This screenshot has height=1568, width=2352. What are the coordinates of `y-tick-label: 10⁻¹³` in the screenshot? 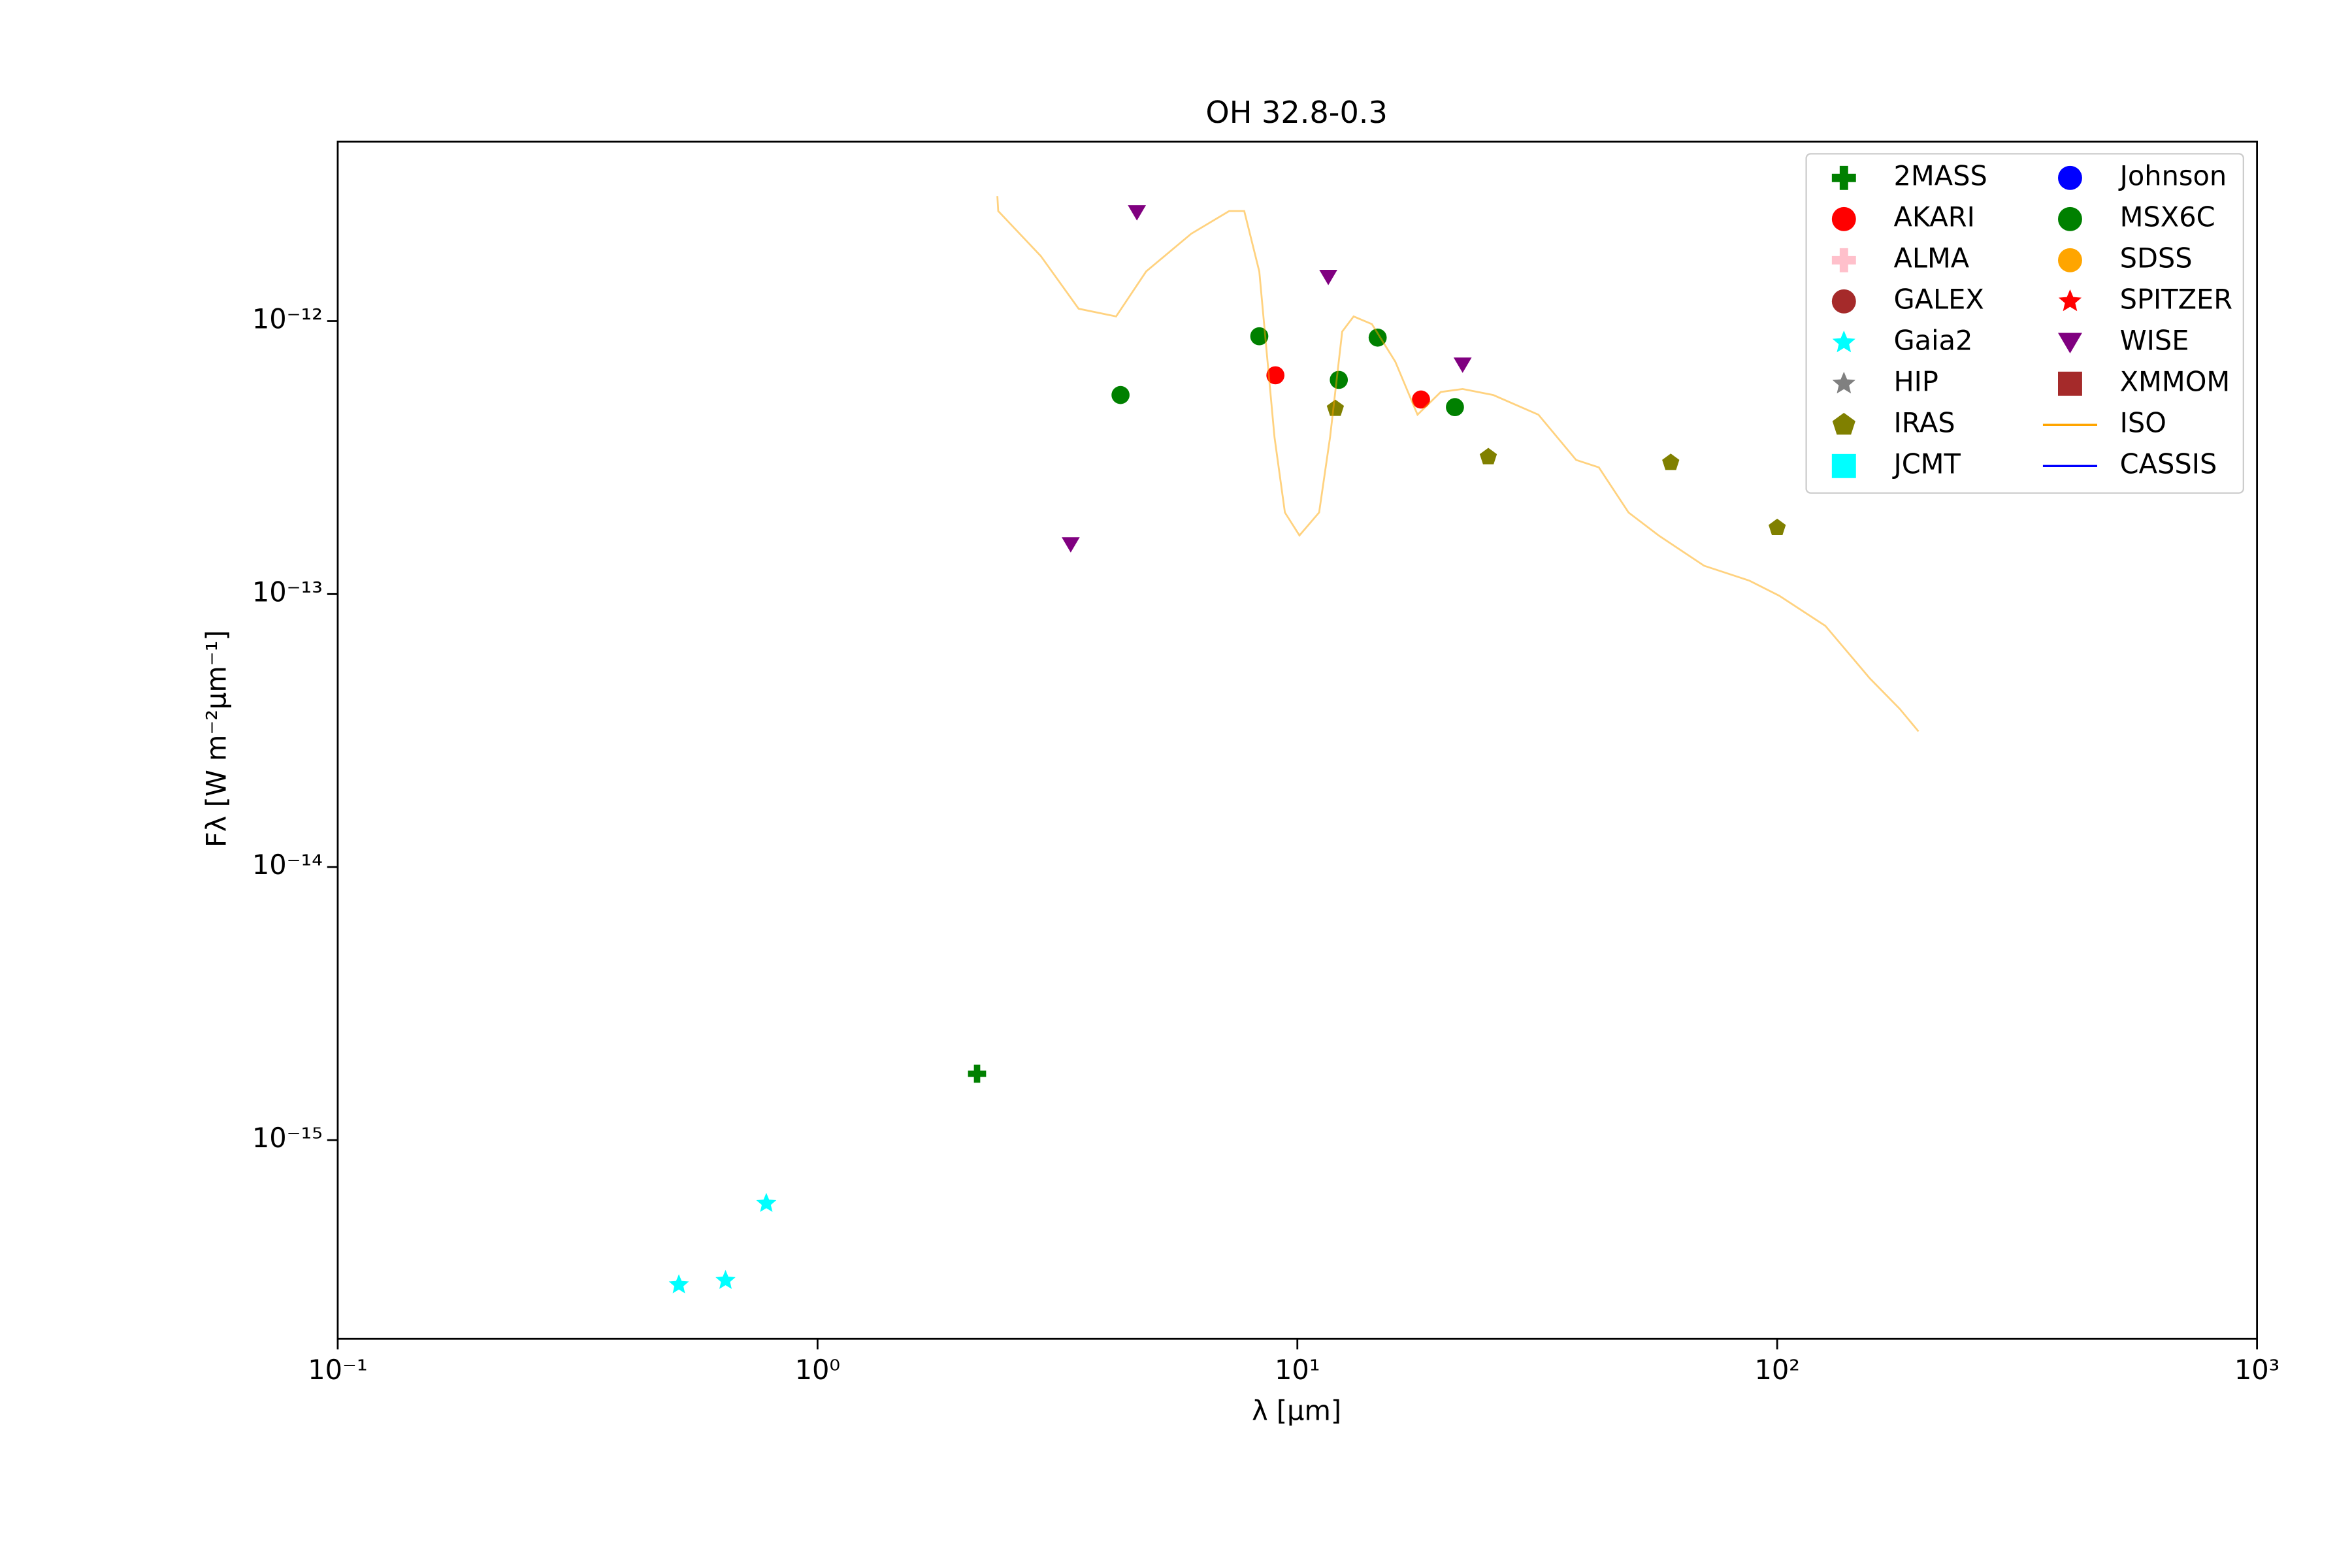 It's located at (287, 592).